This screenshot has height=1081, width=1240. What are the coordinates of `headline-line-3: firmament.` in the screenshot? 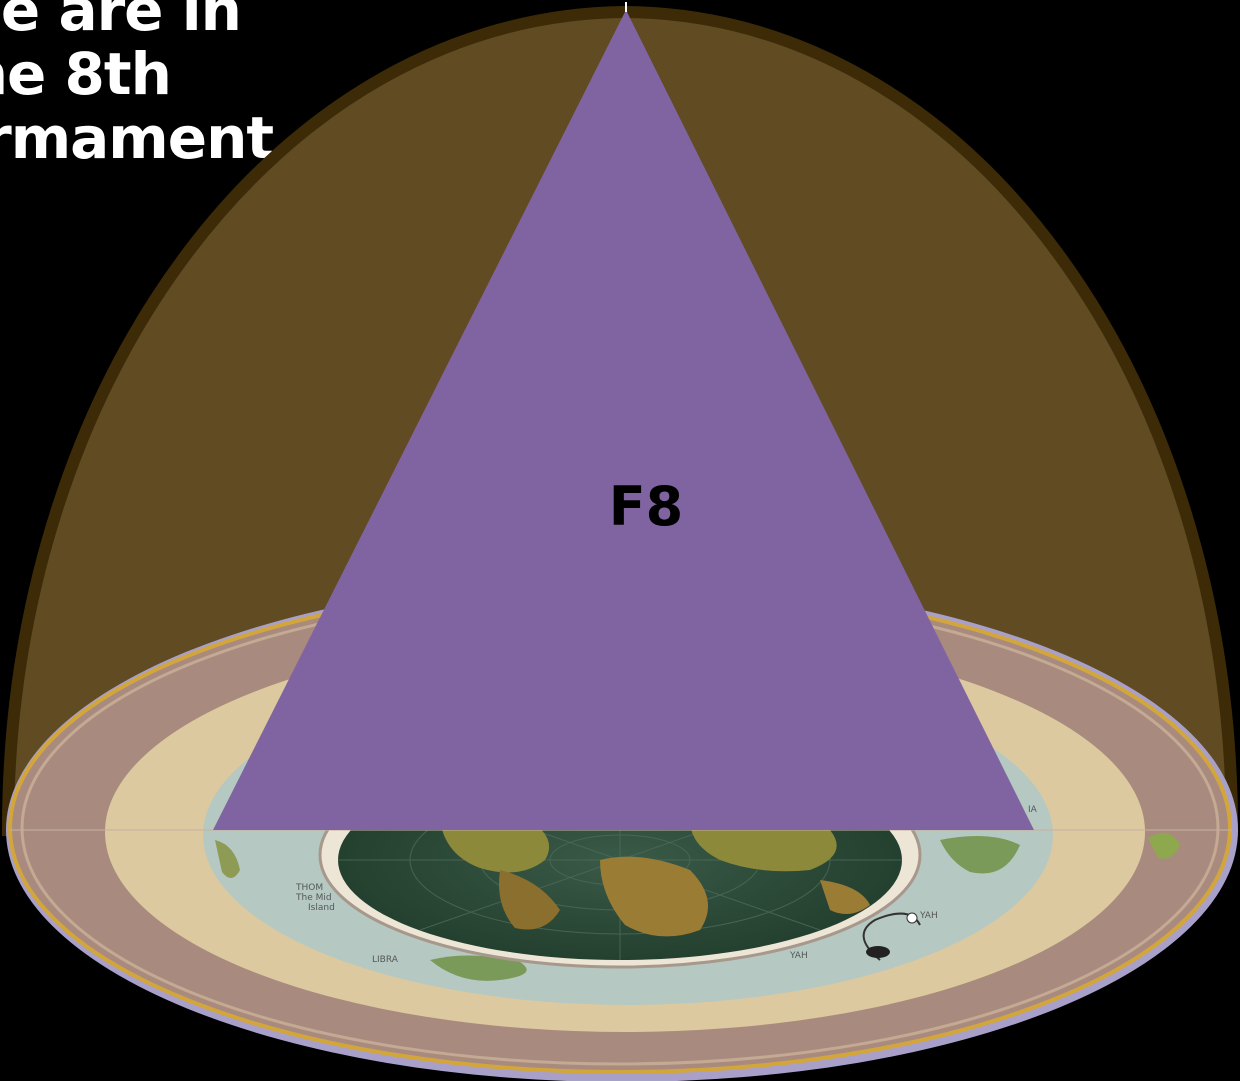 It's located at (147, 138).